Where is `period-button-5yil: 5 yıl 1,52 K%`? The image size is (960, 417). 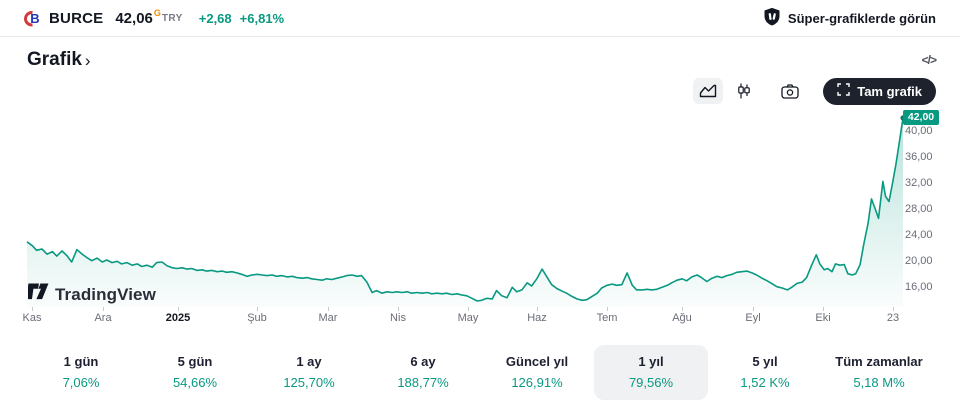
period-button-5yil: 5 yıl 1,52 K% is located at coordinates (765, 372).